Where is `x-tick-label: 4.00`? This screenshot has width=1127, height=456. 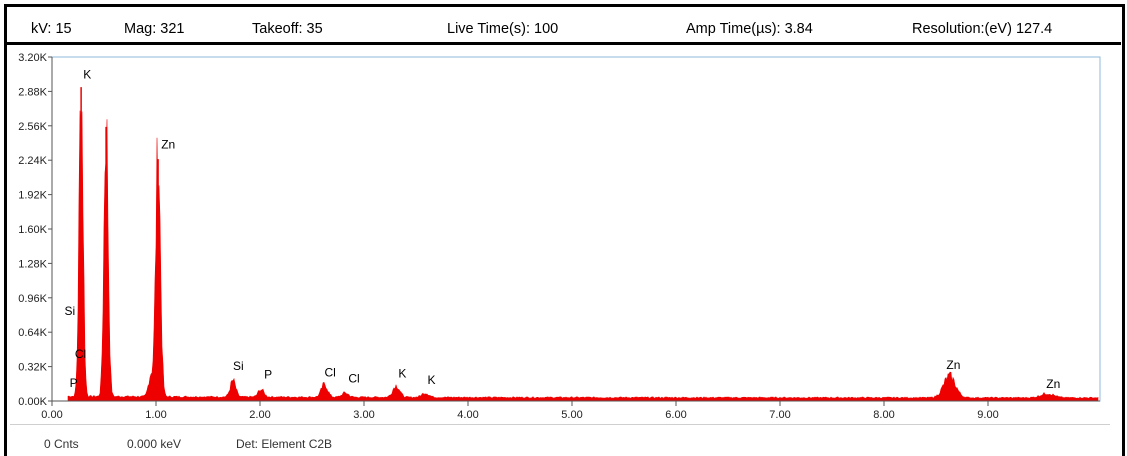
x-tick-label: 4.00 is located at coordinates (467, 415).